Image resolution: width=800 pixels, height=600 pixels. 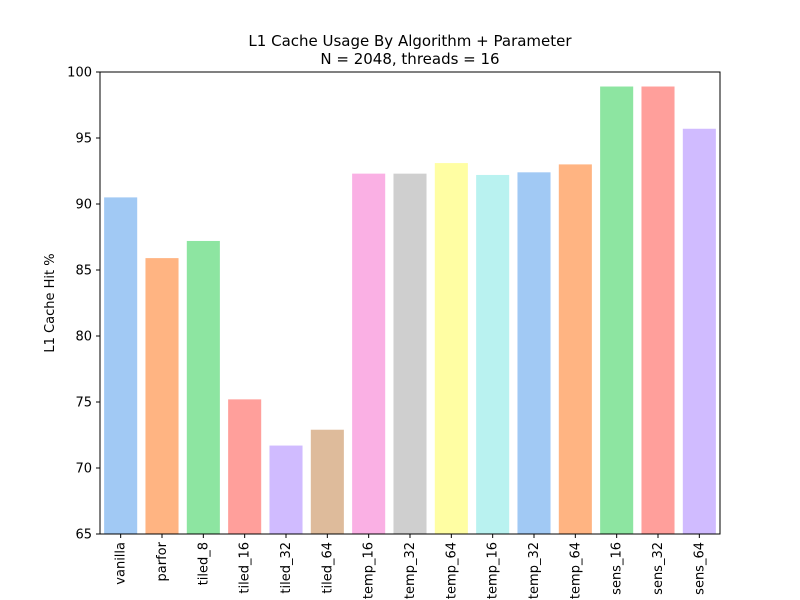 What do you see at coordinates (83, 205) in the screenshot?
I see `y-tick-label: 90` at bounding box center [83, 205].